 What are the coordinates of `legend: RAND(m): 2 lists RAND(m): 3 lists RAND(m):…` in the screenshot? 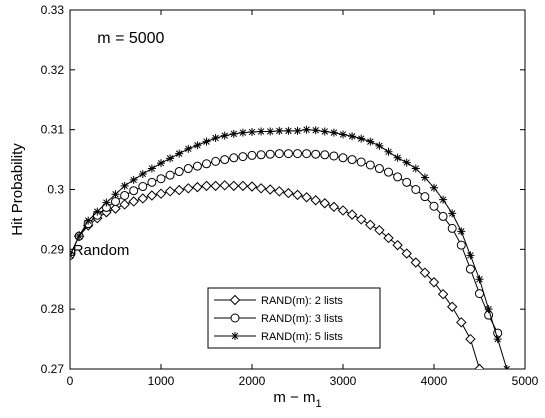 It's located at (294, 318).